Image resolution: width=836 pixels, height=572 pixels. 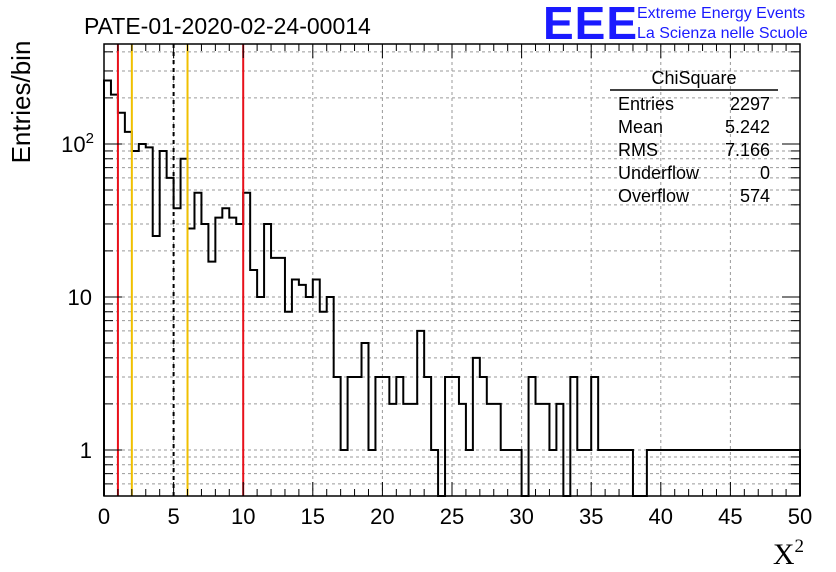 I want to click on stats-value: 7.166, so click(x=747, y=150).